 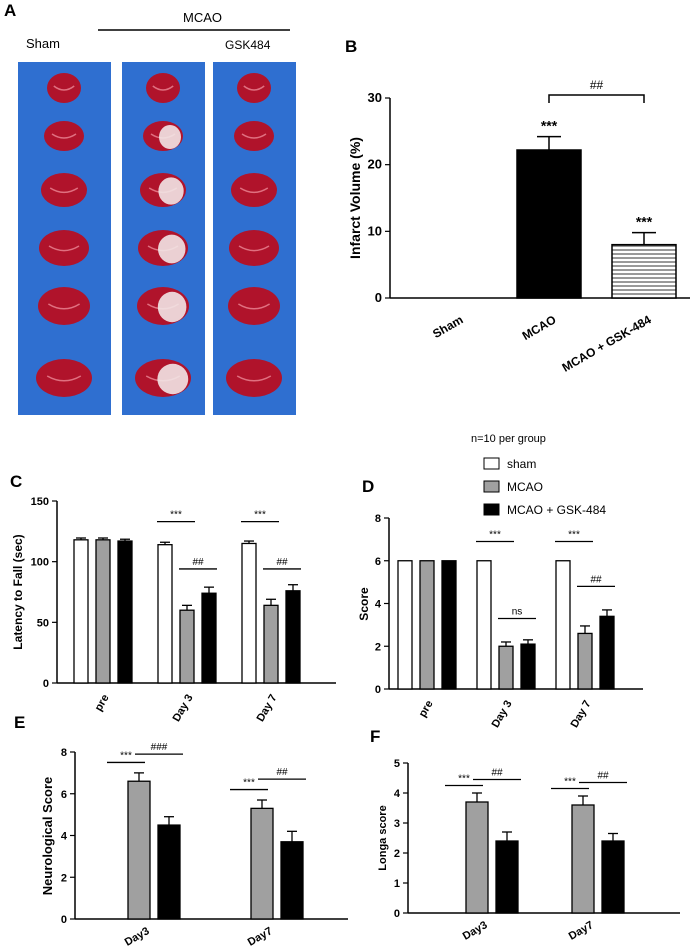 I want to click on chart-f: 0 1 2 3 4 5 Longa score Day3 Day7 *** ## *** ##, so click(x=528, y=850).